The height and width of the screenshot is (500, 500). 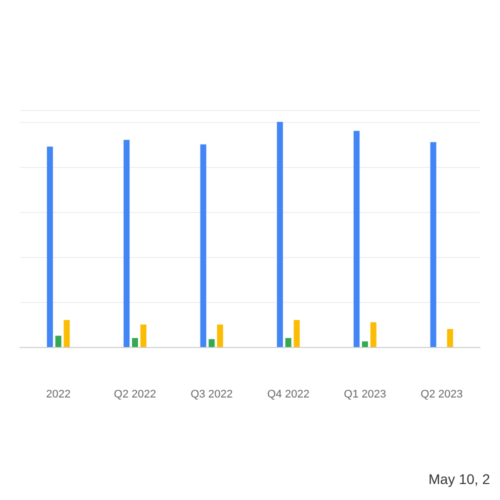 What do you see at coordinates (135, 394) in the screenshot?
I see `x-tick-label: Q2 2022` at bounding box center [135, 394].